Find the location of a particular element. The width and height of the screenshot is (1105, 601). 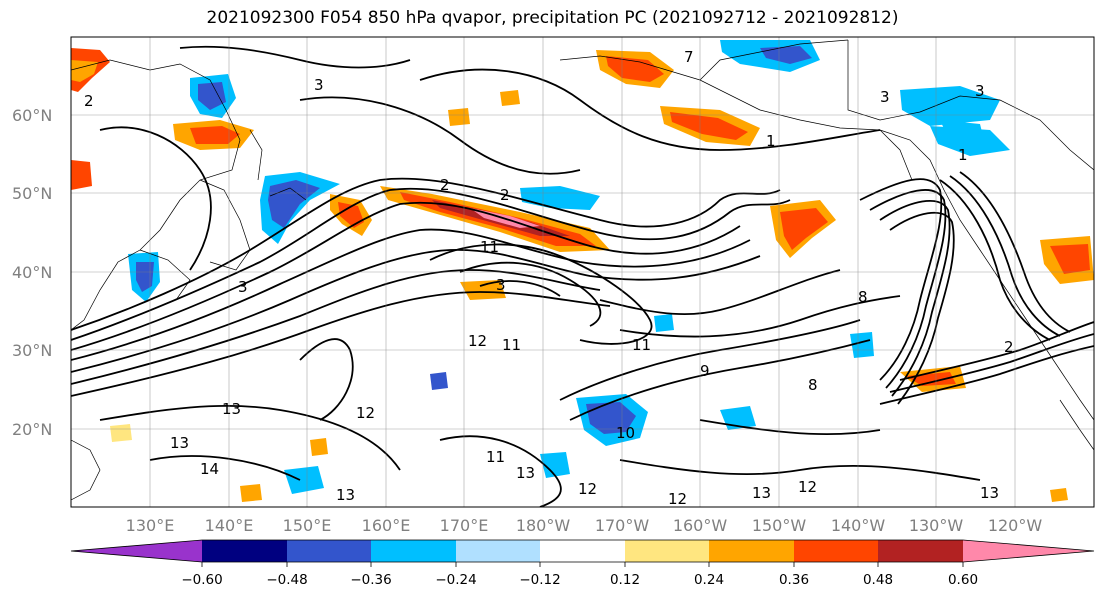

latitude-labels: 60°N 50°N 40°N 30°N 20°N is located at coordinates (32, 272).